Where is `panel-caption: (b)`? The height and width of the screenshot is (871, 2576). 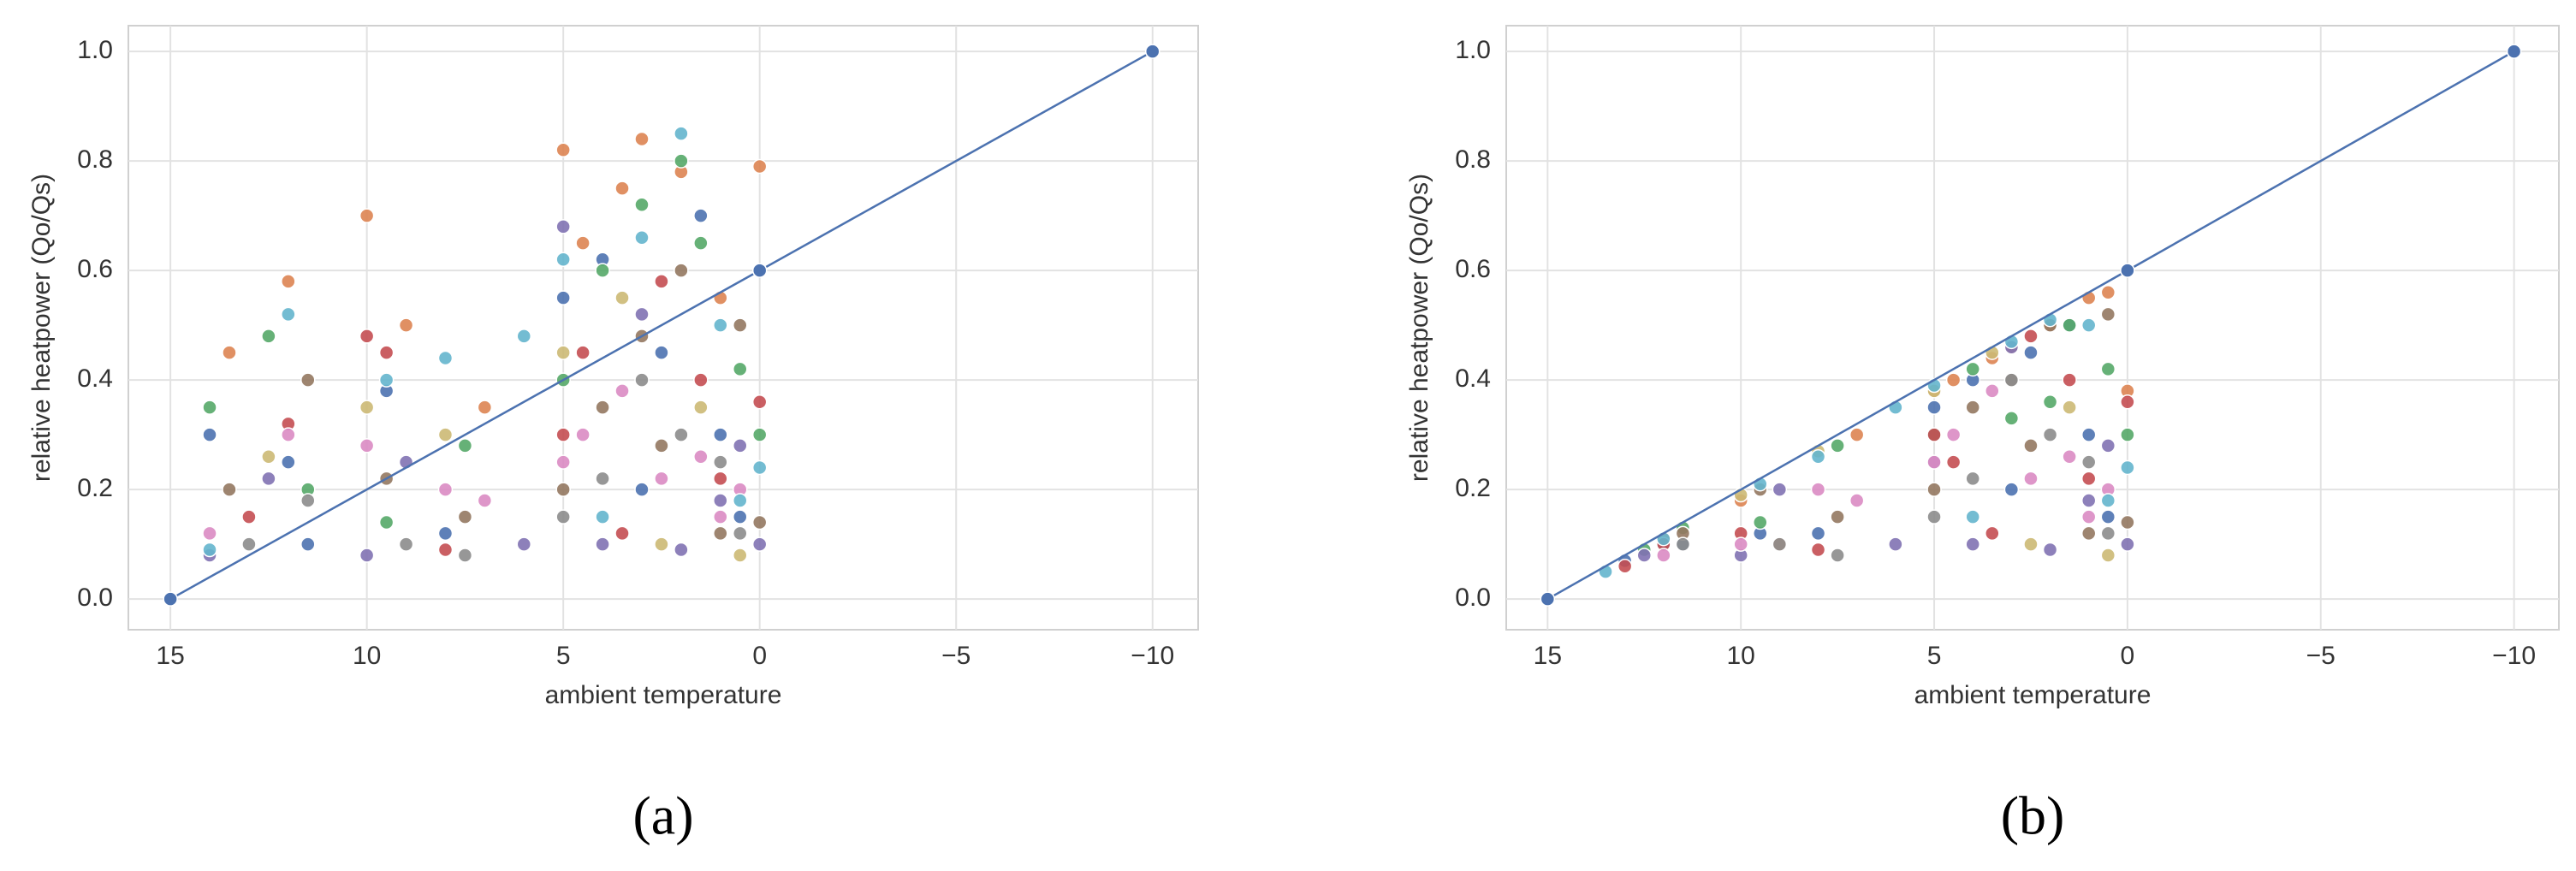 panel-caption: (b) is located at coordinates (2033, 815).